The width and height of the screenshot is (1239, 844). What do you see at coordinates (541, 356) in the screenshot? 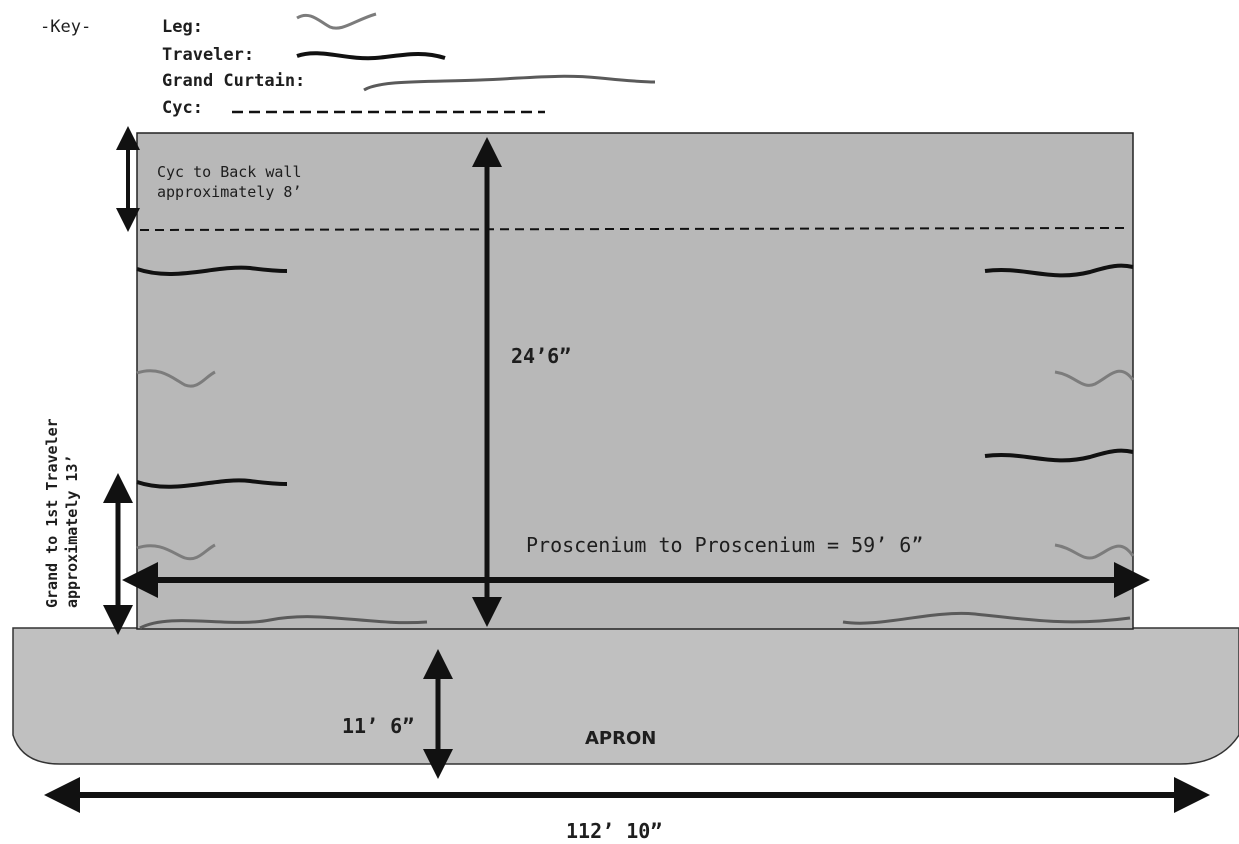
I see `label-depth: 24’6”` at bounding box center [541, 356].